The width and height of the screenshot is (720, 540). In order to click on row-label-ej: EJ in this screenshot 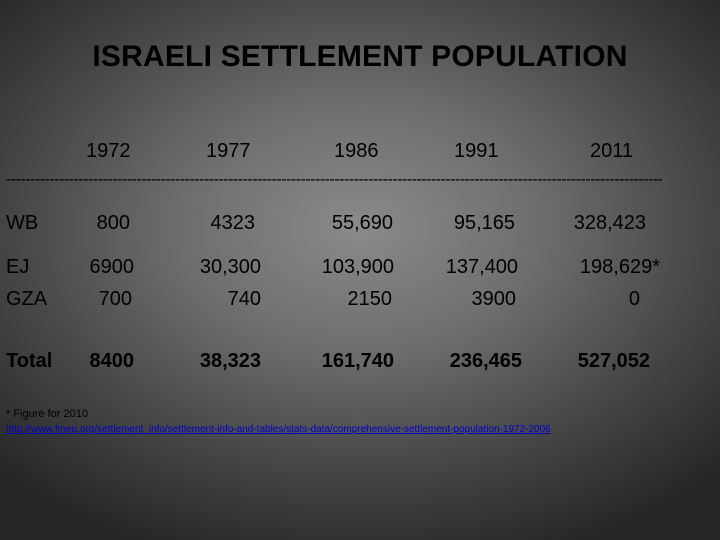, I will do `click(18, 267)`.